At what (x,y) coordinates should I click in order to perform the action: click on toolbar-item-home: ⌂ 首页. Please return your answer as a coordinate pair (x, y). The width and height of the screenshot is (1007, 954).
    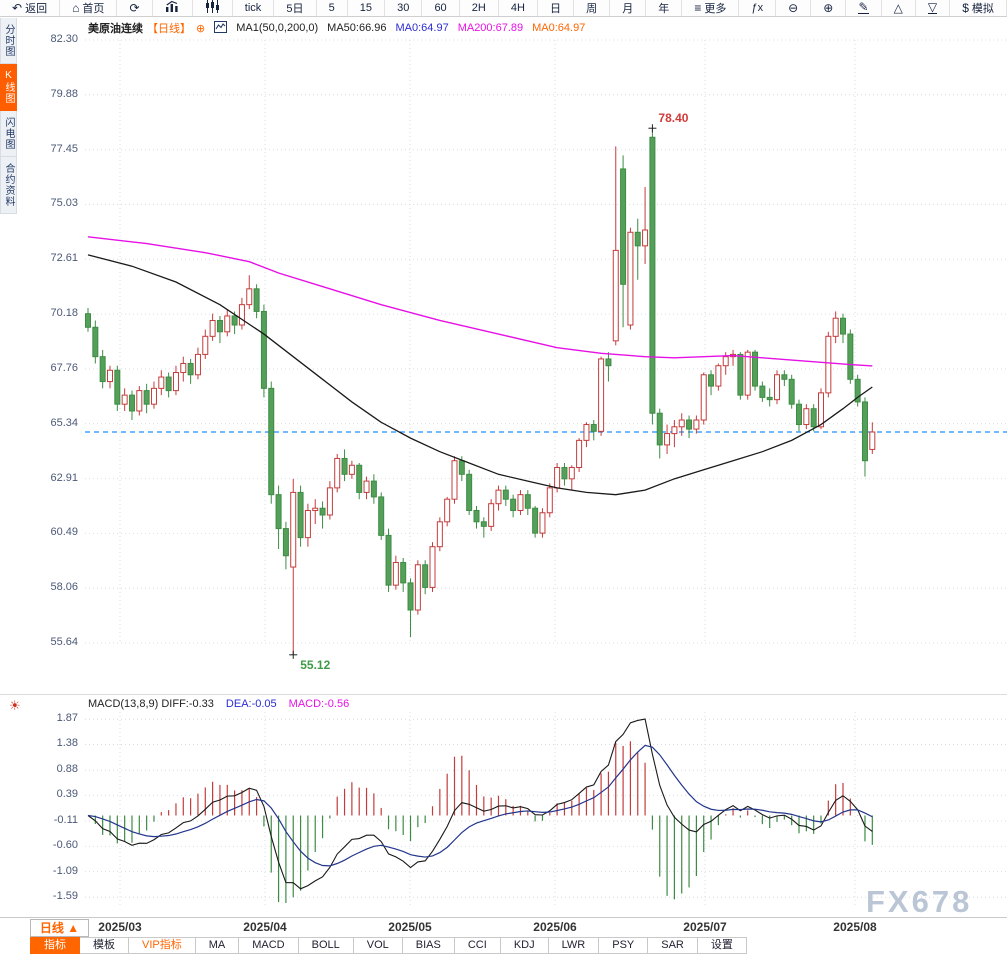
    Looking at the image, I should click on (89, 8).